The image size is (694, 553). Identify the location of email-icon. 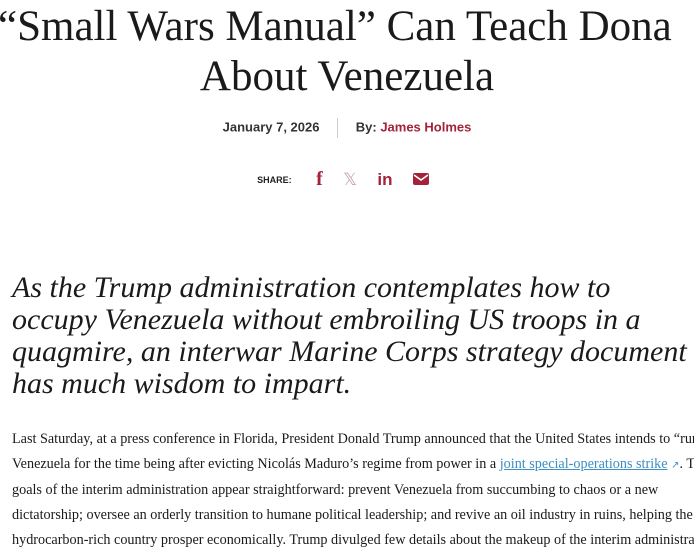
(421, 180).